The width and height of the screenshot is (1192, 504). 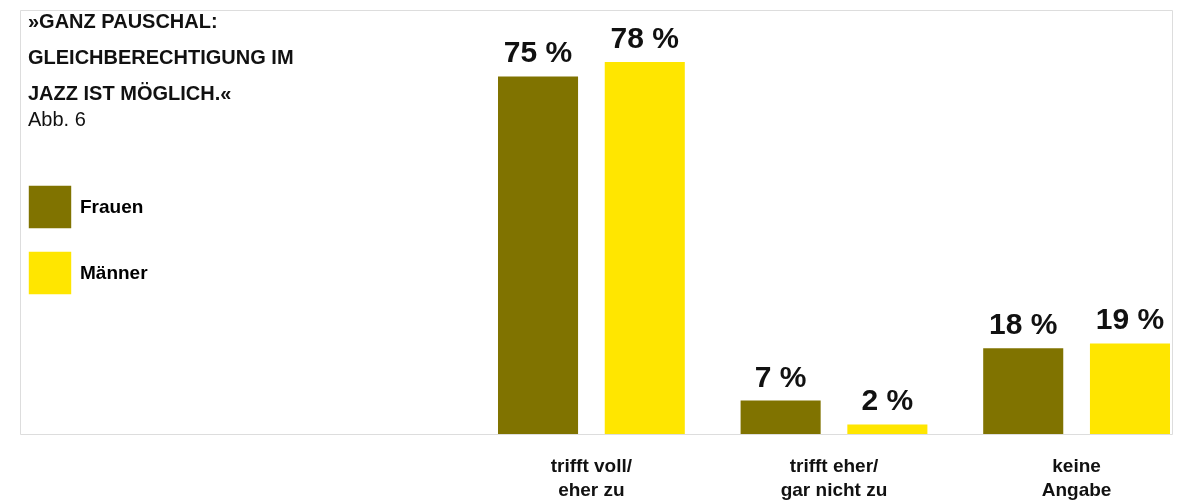 I want to click on legend-label: Frauen, so click(x=112, y=206).